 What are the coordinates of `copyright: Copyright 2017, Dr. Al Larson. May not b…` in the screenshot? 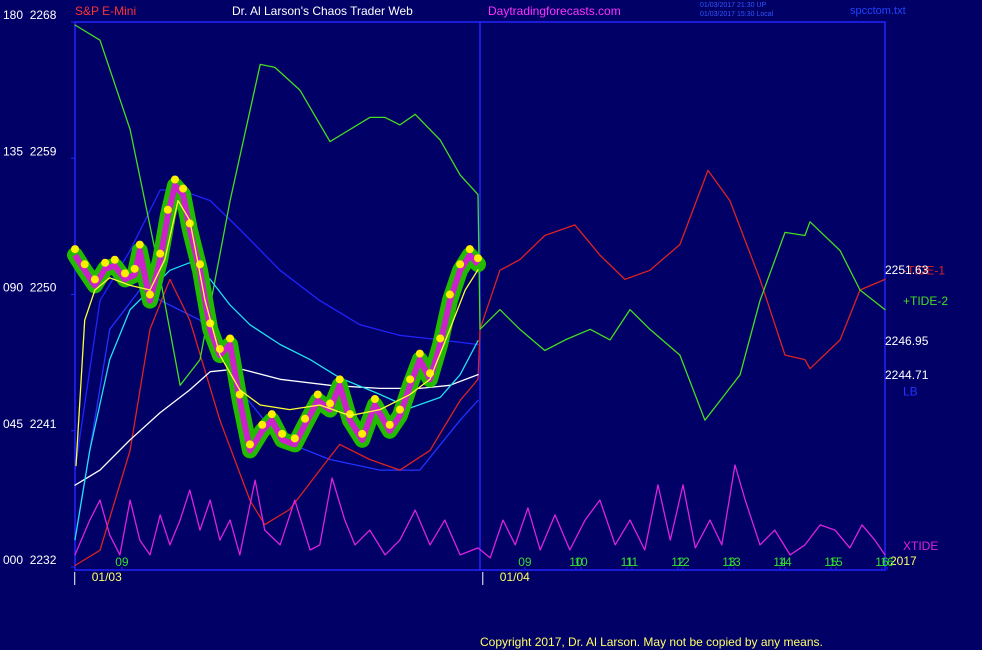 It's located at (651, 642).